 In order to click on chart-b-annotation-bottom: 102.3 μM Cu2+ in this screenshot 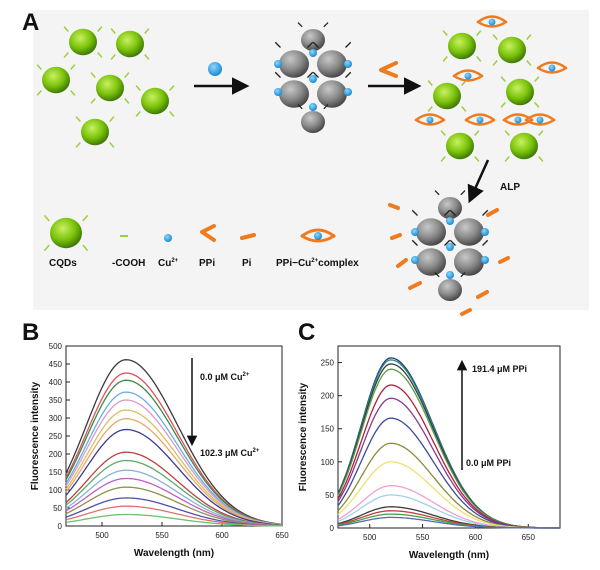, I will do `click(230, 453)`.